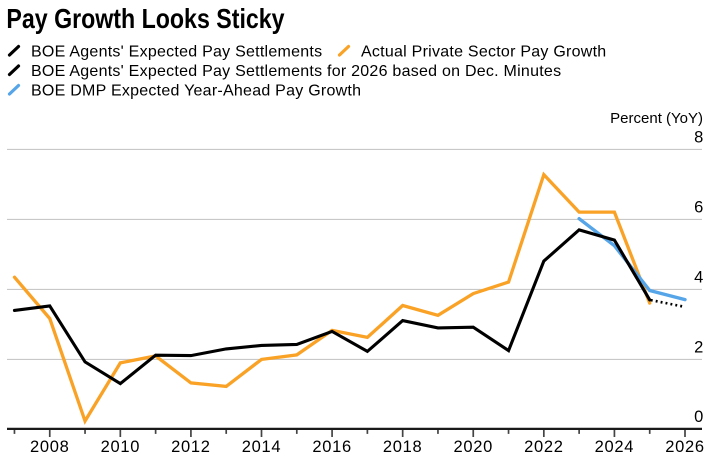 The width and height of the screenshot is (720, 461). Describe the element at coordinates (698, 138) in the screenshot. I see `svg-text: 8` at that location.